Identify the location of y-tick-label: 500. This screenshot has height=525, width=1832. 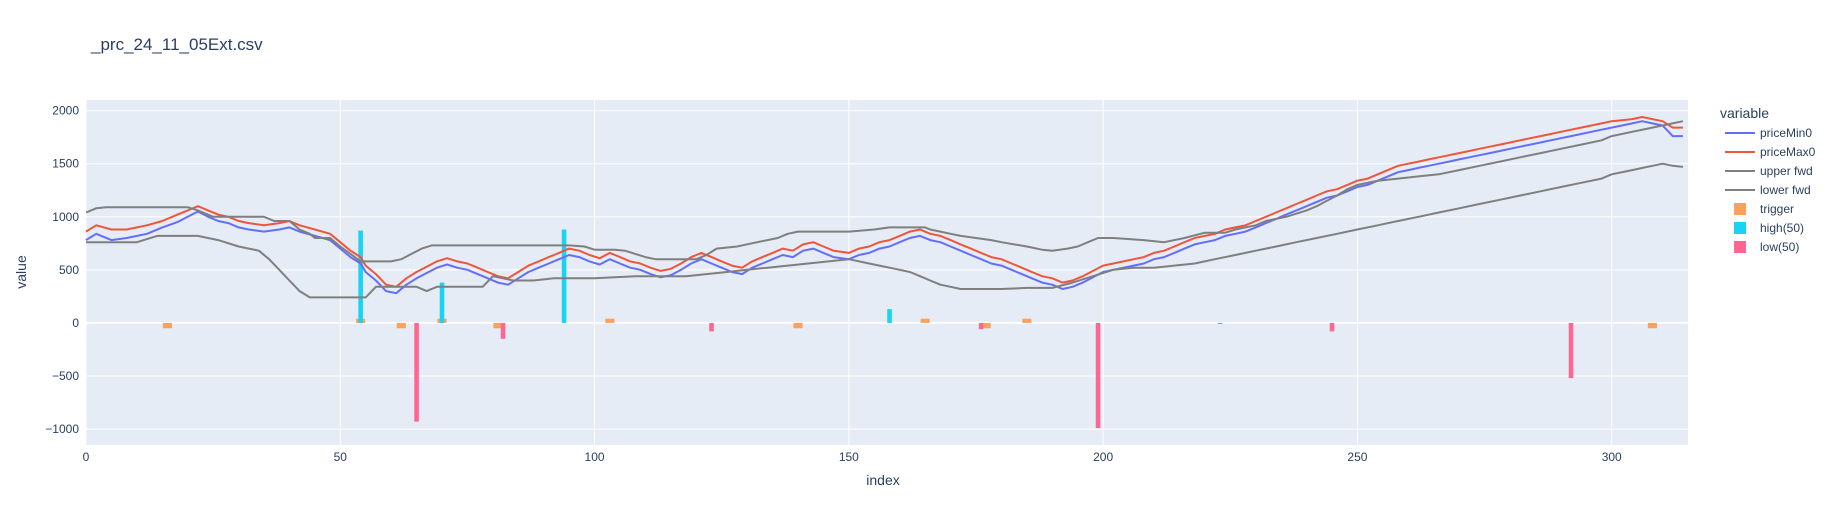
(69, 270).